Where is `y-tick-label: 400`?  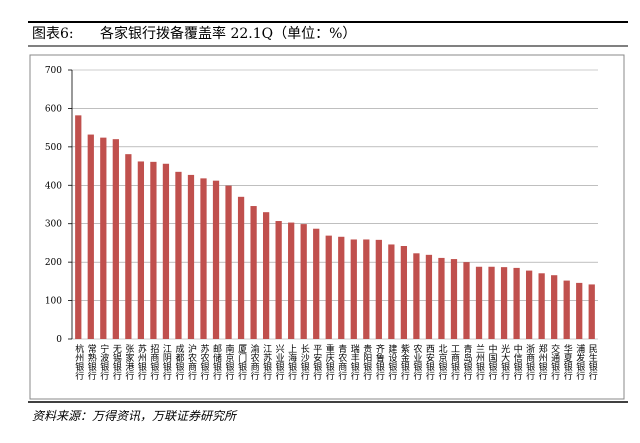 y-tick-label: 400 is located at coordinates (53, 186).